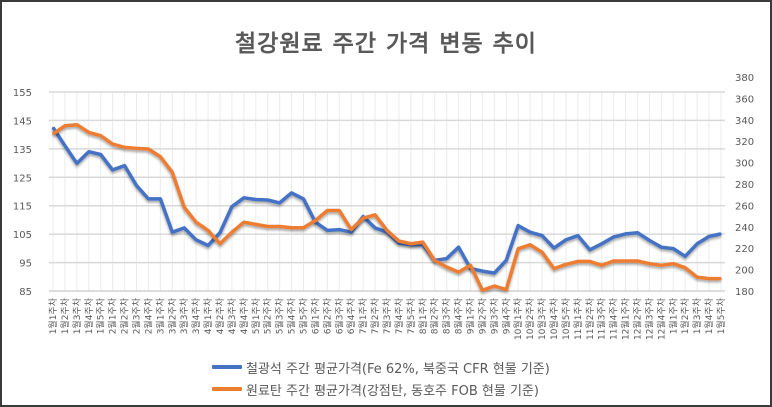 The image size is (772, 407). I want to click on x-axis-tick-label: 8월2주차, so click(435, 315).